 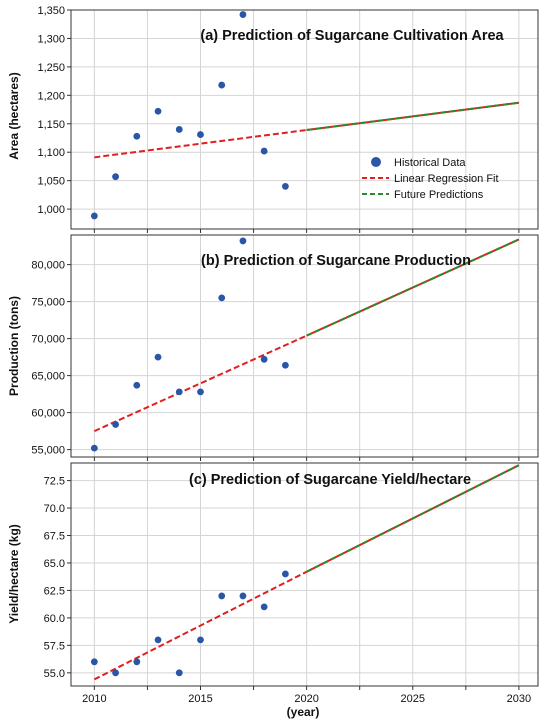 I want to click on x-tick-label: 2010, so click(x=94, y=699).